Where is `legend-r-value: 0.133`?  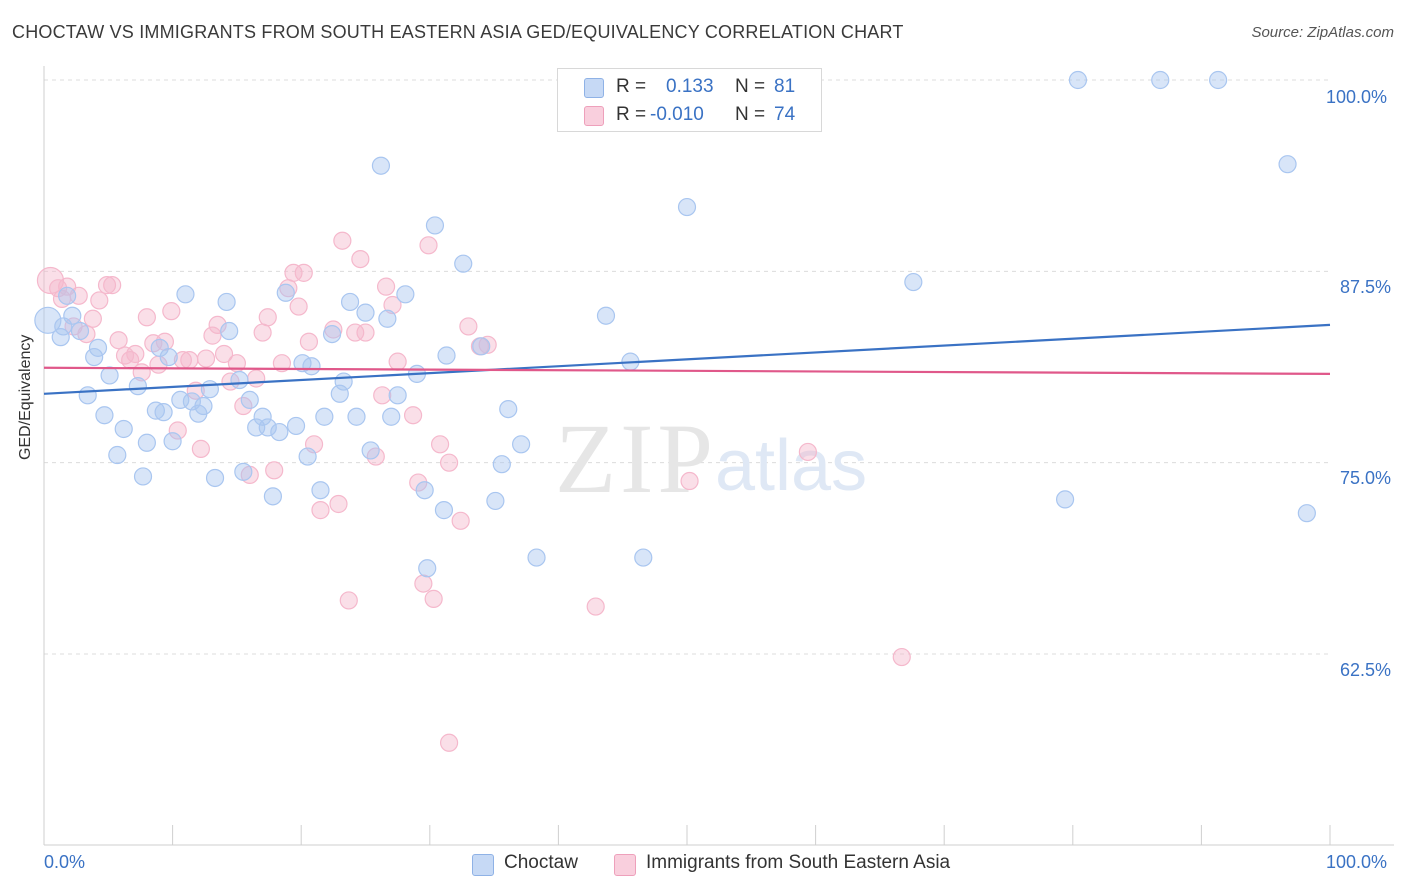 legend-r-value: 0.133 is located at coordinates (690, 86).